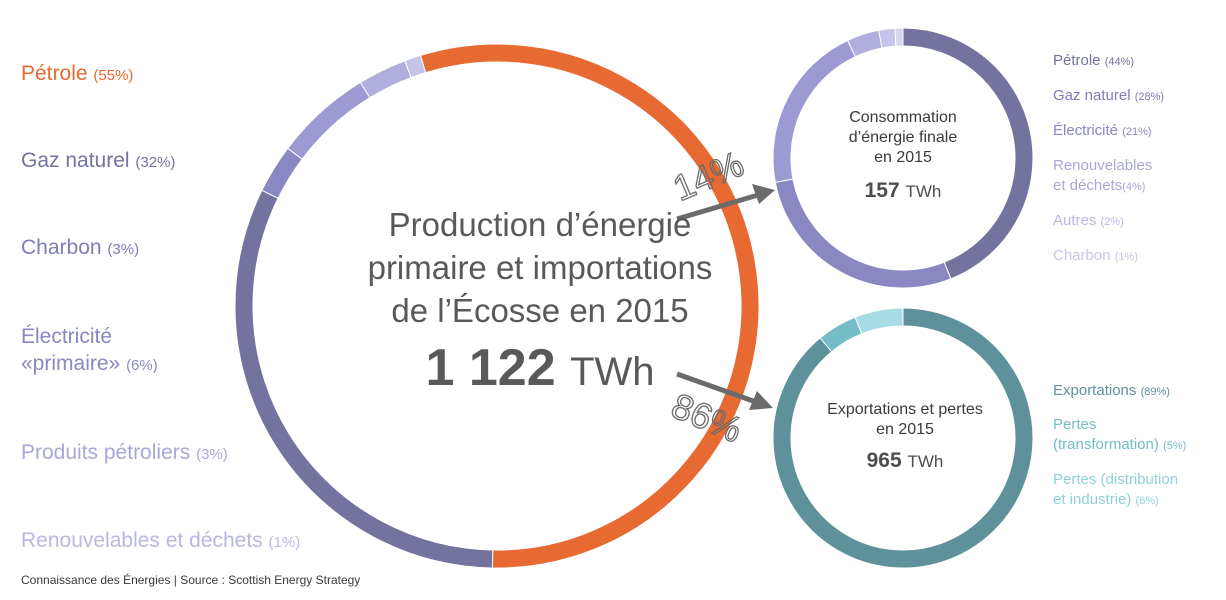  What do you see at coordinates (1116, 479) in the screenshot?
I see `exp-legend-pertes-distribution-label: Pertes (distribution` at bounding box center [1116, 479].